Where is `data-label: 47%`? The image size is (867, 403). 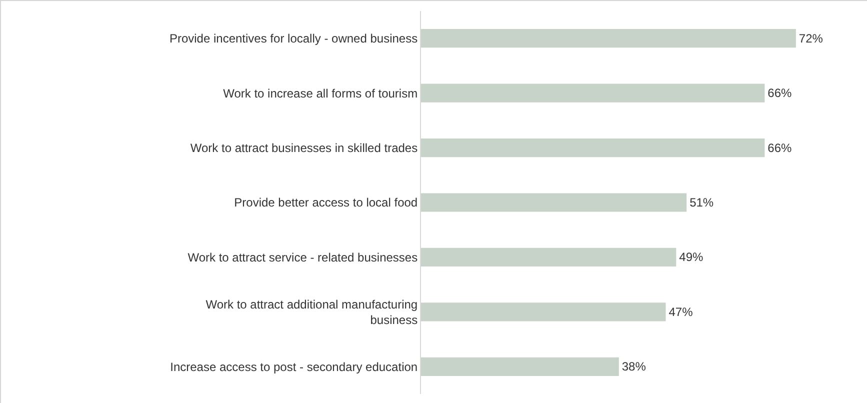 data-label: 47% is located at coordinates (681, 311).